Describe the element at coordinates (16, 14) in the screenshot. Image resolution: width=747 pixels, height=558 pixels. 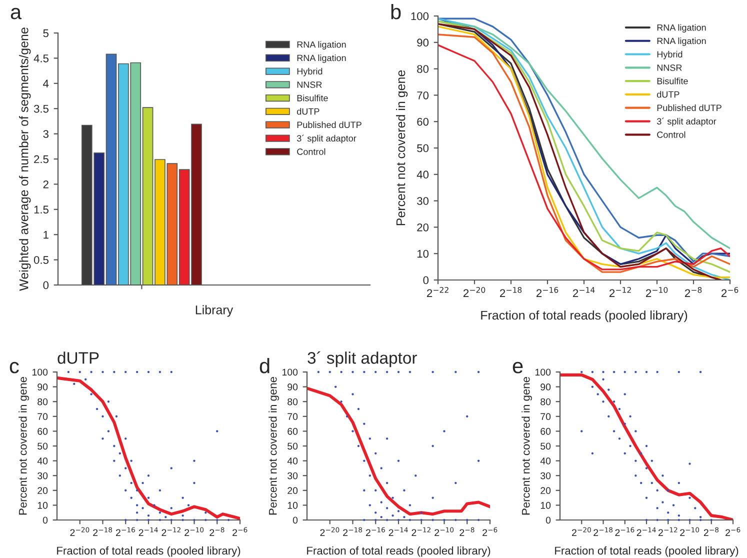
I see `text: a` at that location.